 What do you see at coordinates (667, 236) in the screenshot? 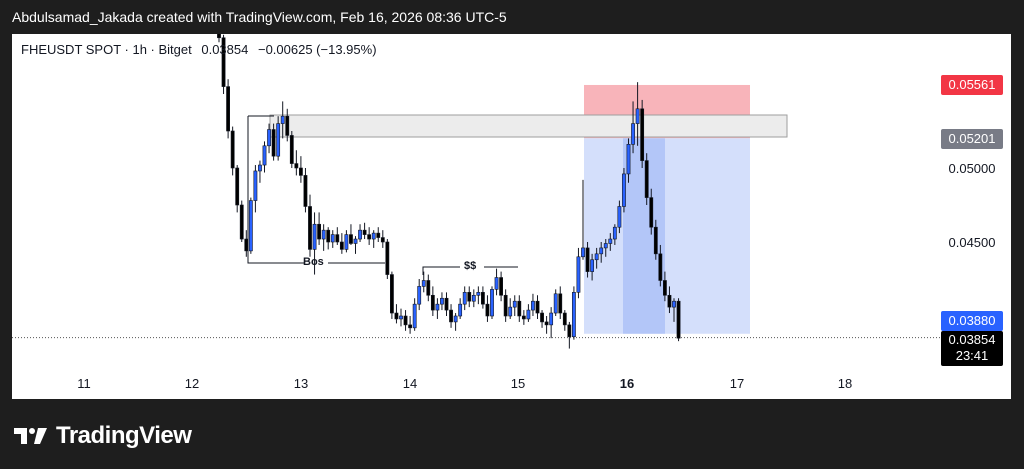
I see `profit-target-zone` at bounding box center [667, 236].